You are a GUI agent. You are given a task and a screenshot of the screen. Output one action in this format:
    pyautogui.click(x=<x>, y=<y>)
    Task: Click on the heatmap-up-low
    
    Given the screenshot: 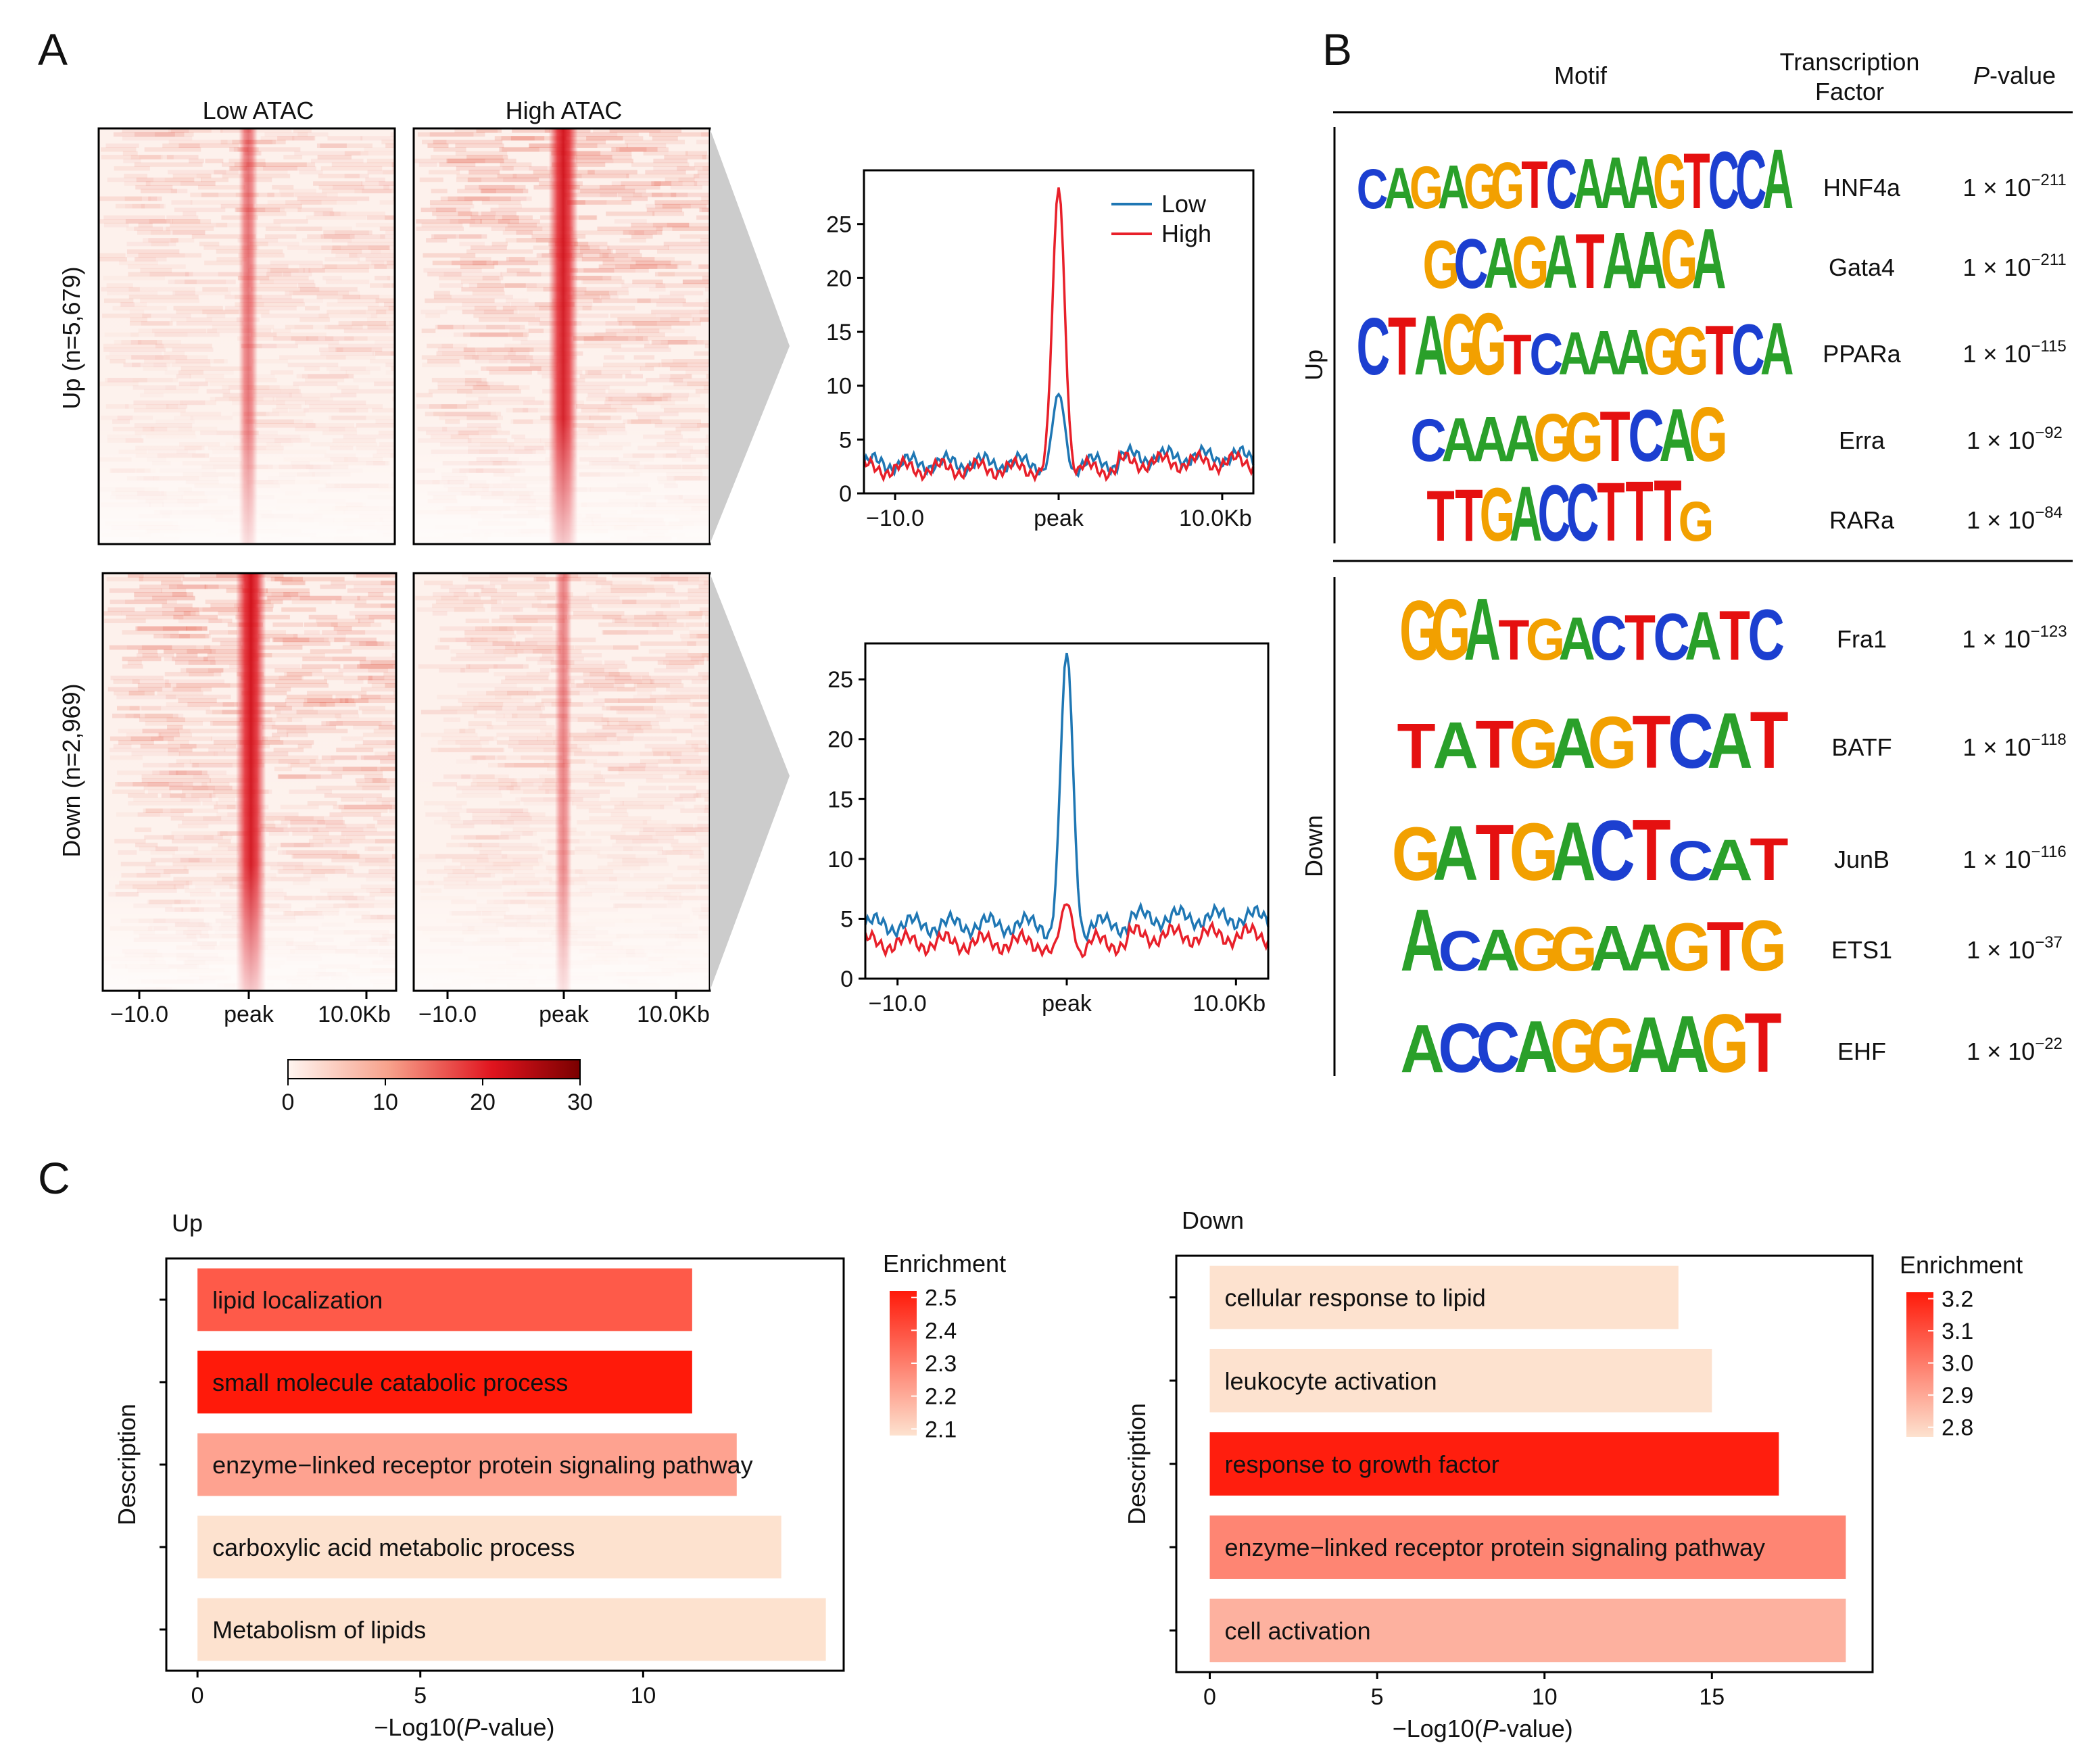 What is the action you would take?
    pyautogui.click(x=247, y=336)
    